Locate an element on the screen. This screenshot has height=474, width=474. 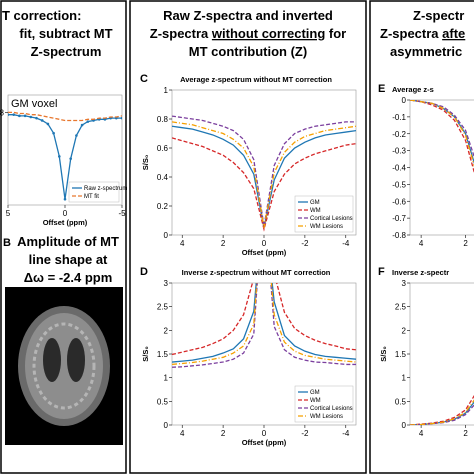
heading-text: Z-spectrum is located at coordinates (66, 51).